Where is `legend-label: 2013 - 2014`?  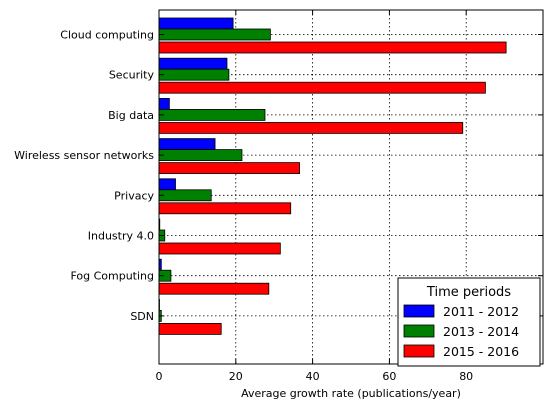
legend-label: 2013 - 2014 is located at coordinates (481, 331).